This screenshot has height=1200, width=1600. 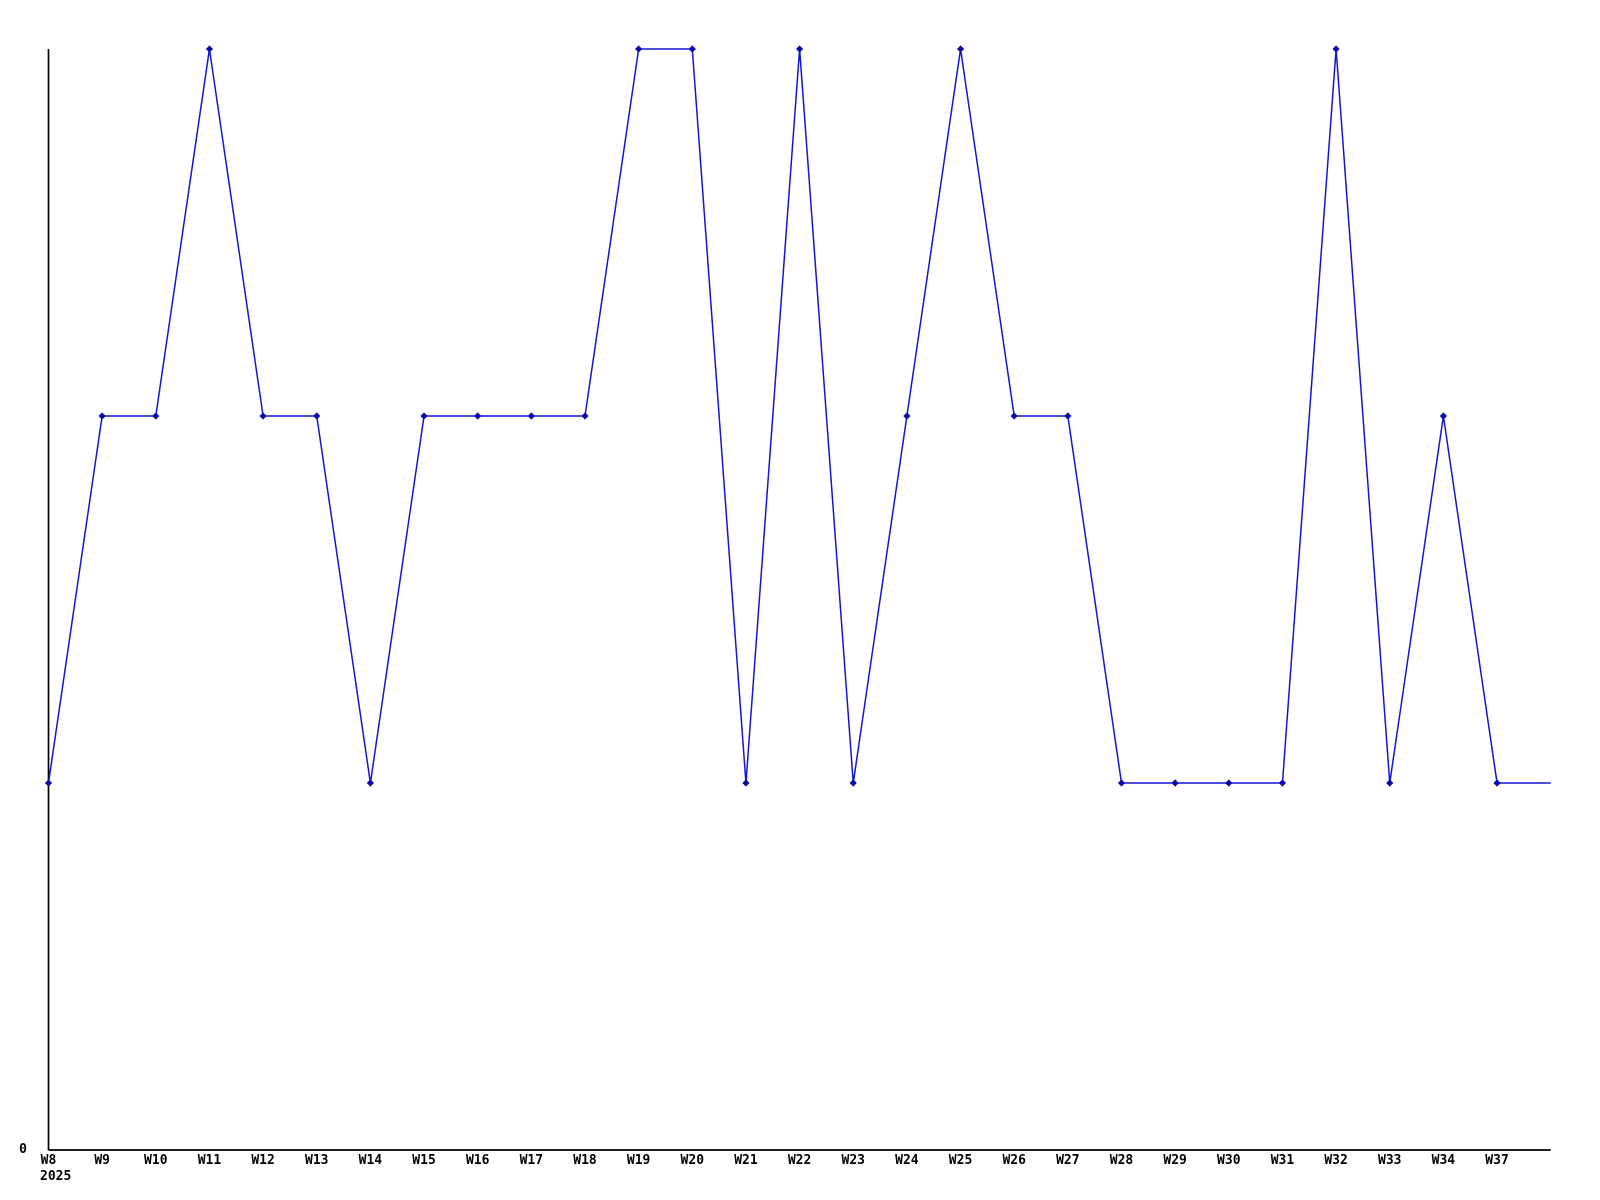 What do you see at coordinates (210, 1160) in the screenshot?
I see `x-tick-label: W11` at bounding box center [210, 1160].